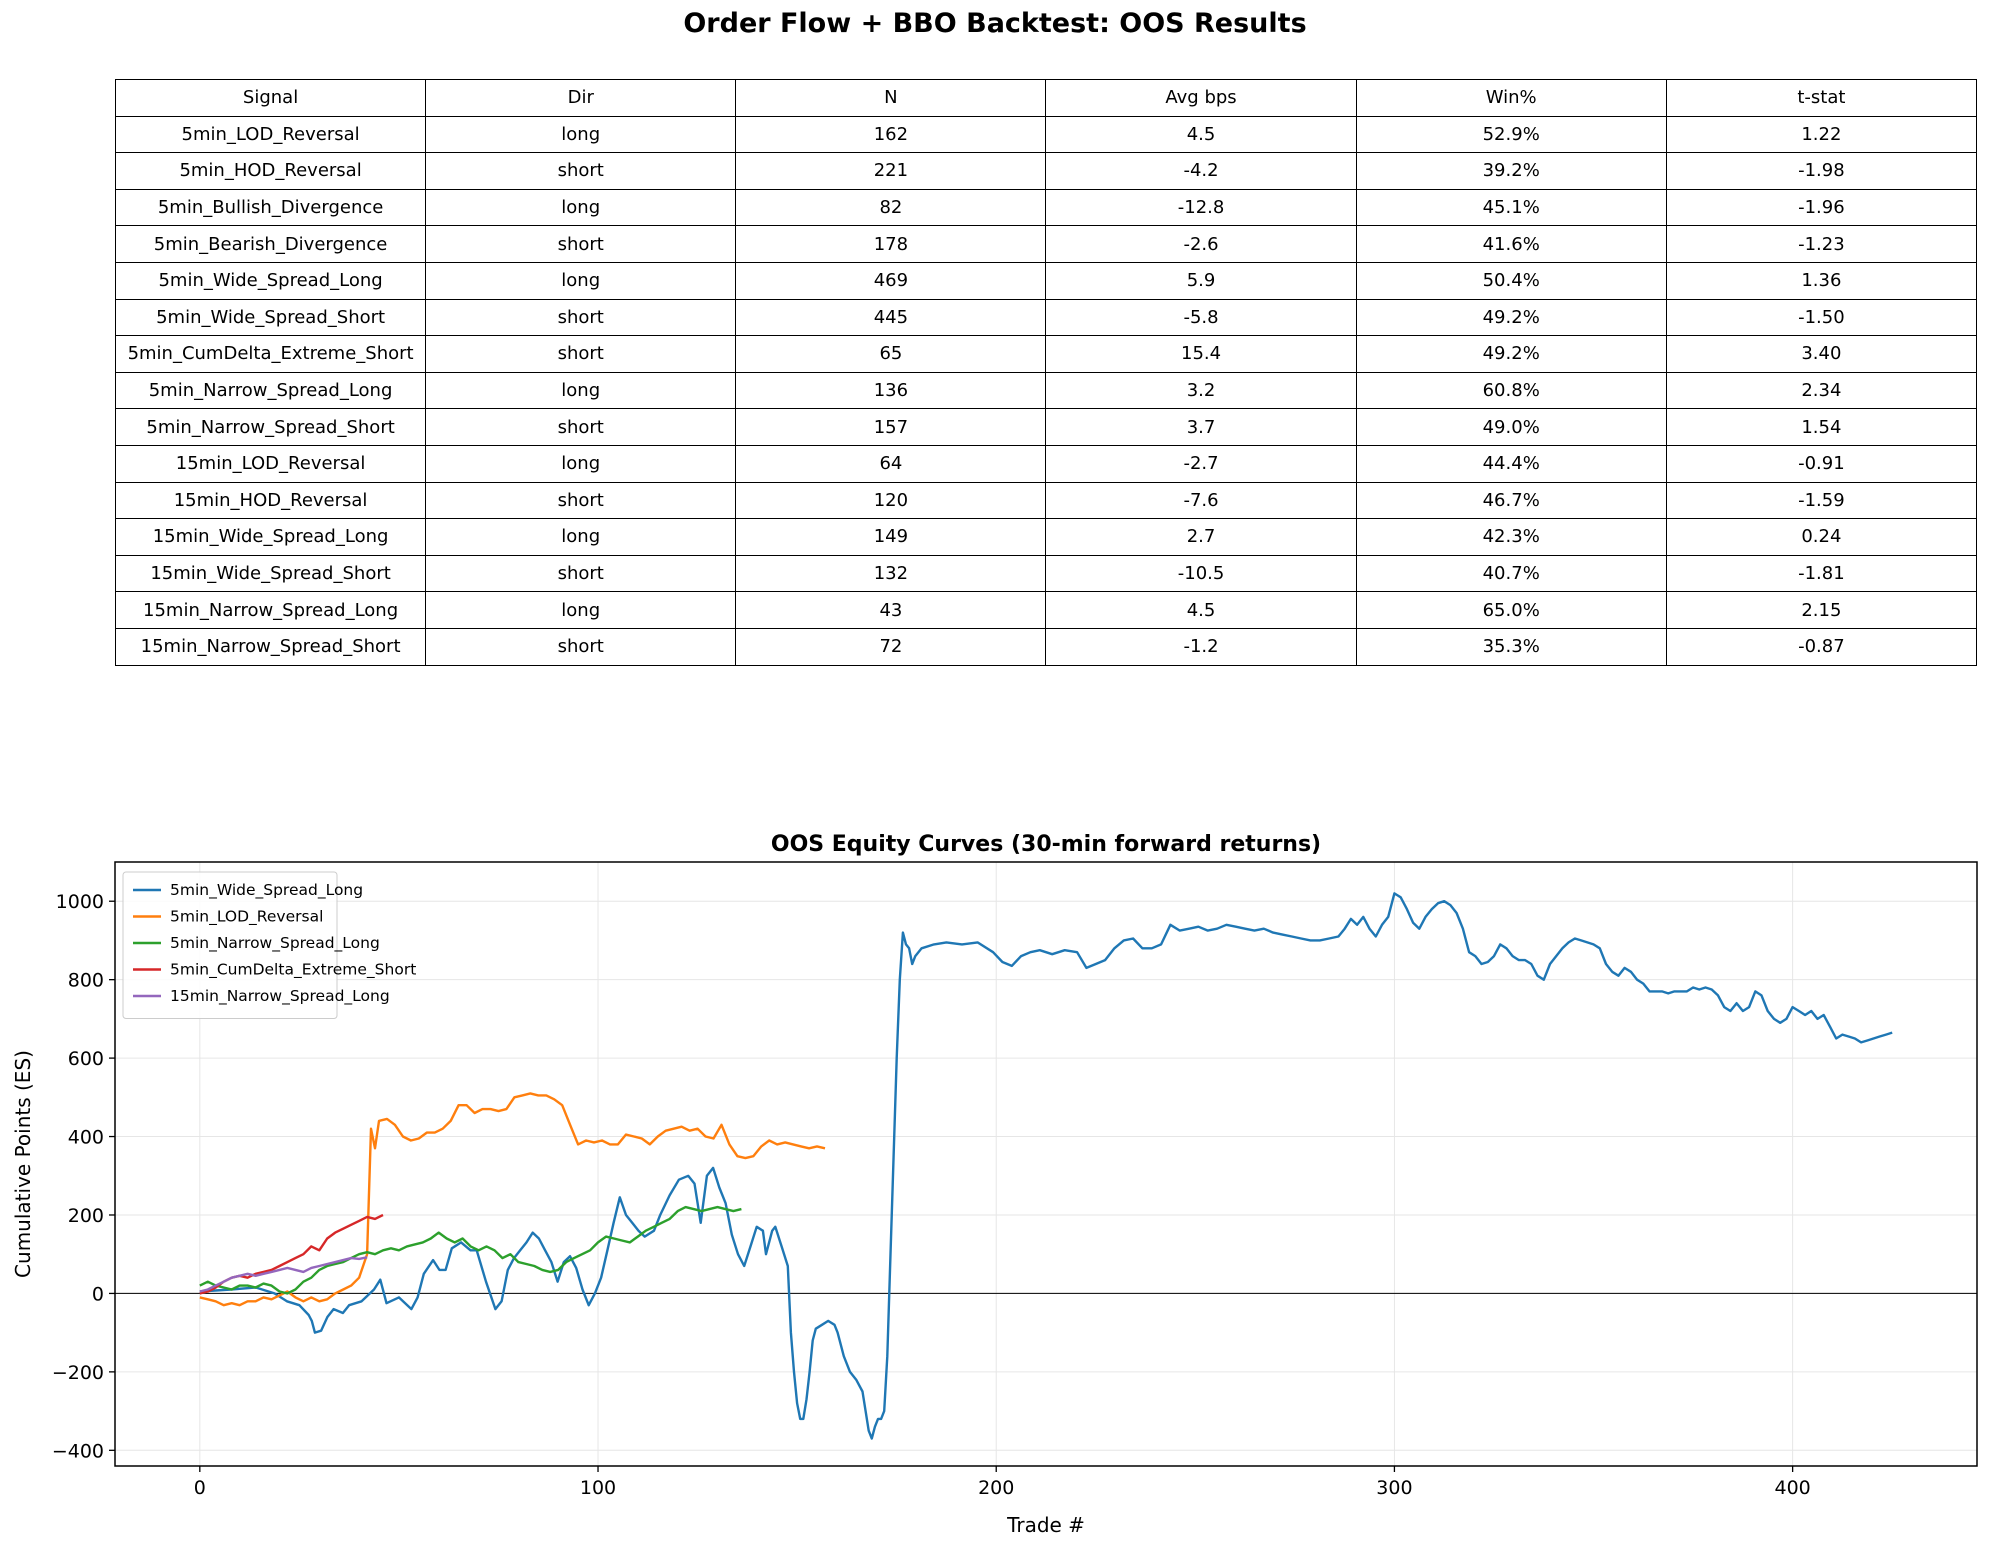  I want to click on legend-label: 5min_Narrow_Spread_Long, so click(275, 943).